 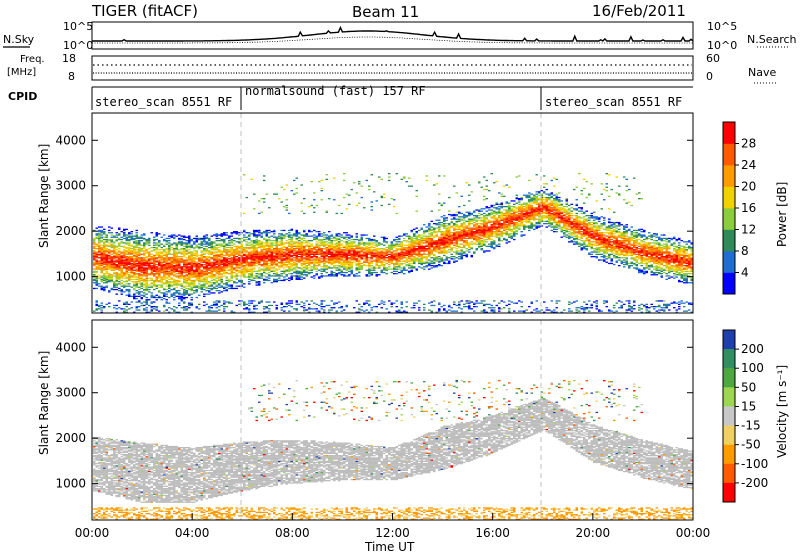 What do you see at coordinates (22, 96) in the screenshot?
I see `cpid-label: CPID` at bounding box center [22, 96].